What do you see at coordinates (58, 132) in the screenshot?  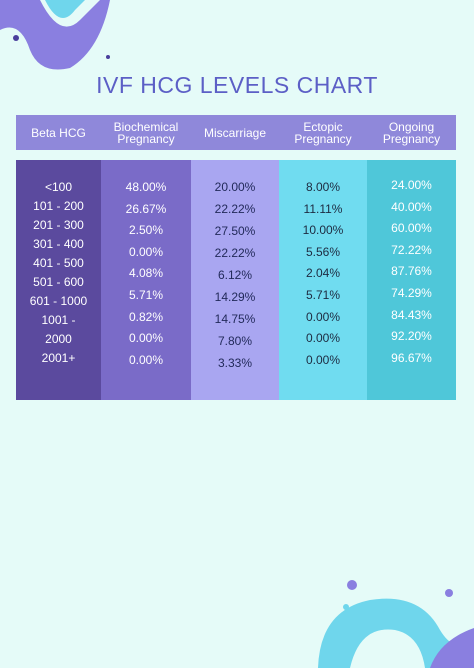 I see `column-header: Beta HCG` at bounding box center [58, 132].